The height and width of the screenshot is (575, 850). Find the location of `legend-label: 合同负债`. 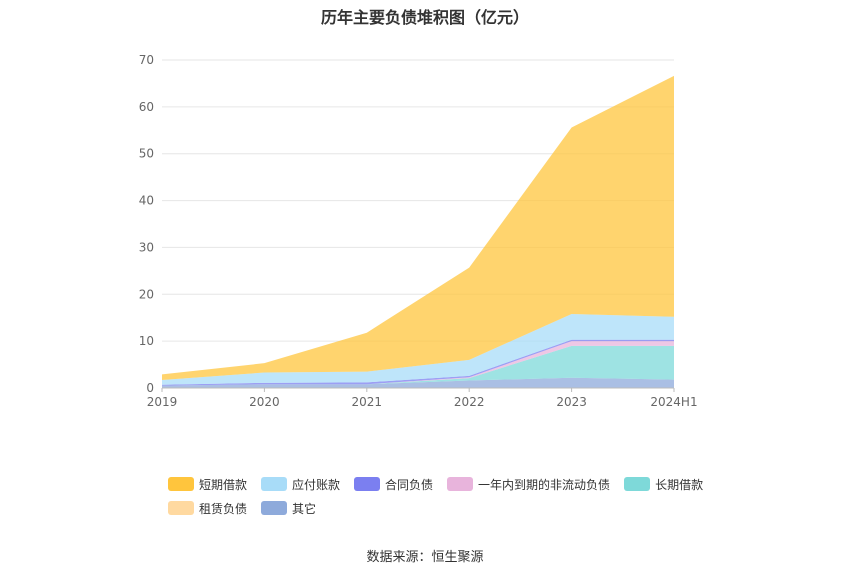

legend-label: 合同负债 is located at coordinates (409, 484).